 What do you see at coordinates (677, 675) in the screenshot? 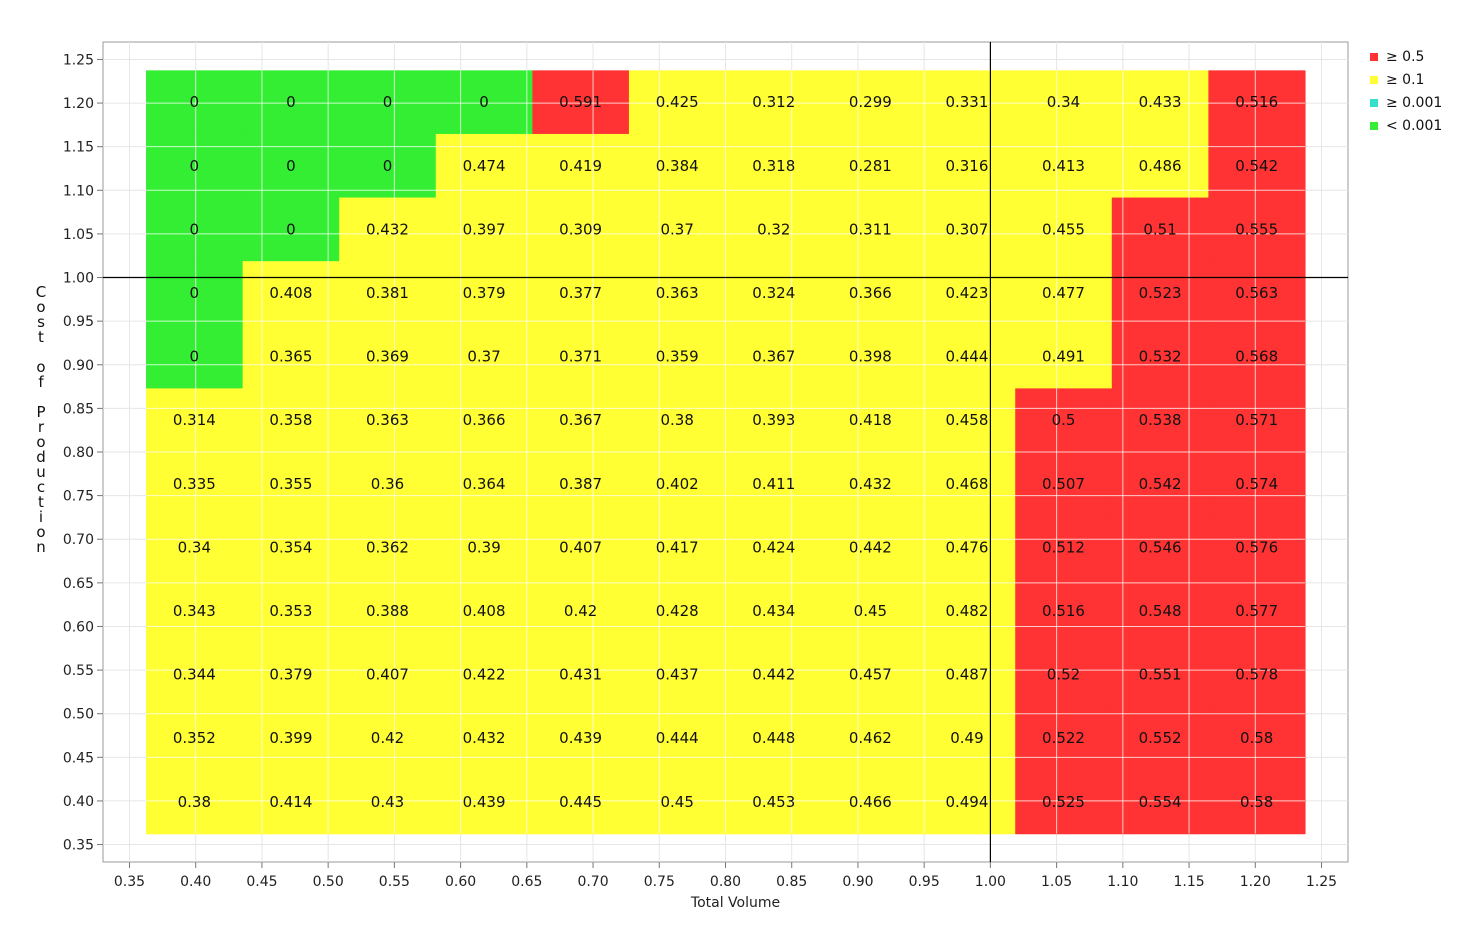
I see `data-label: 0.437` at bounding box center [677, 675].